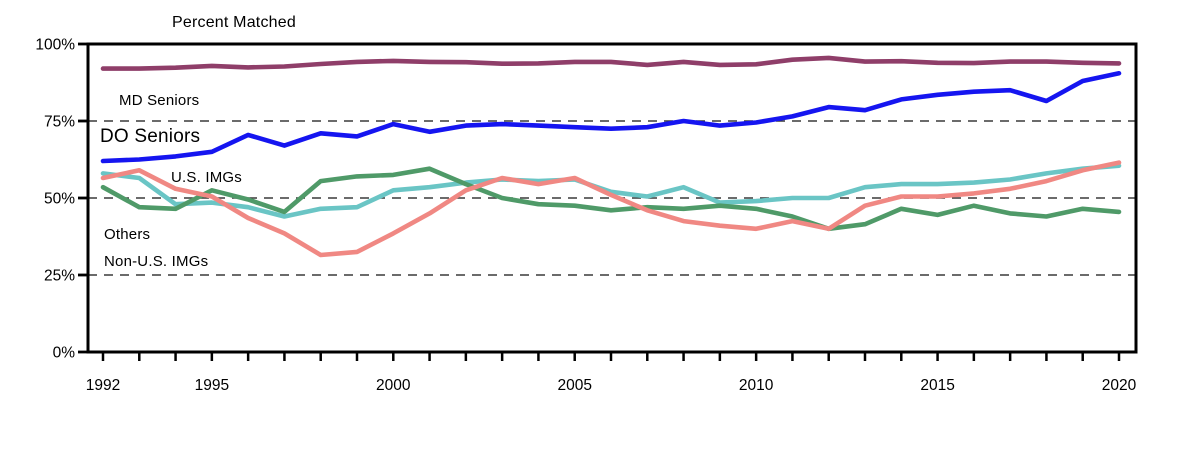 The width and height of the screenshot is (1200, 454). What do you see at coordinates (59, 276) in the screenshot?
I see `y-tick-label: 25%` at bounding box center [59, 276].